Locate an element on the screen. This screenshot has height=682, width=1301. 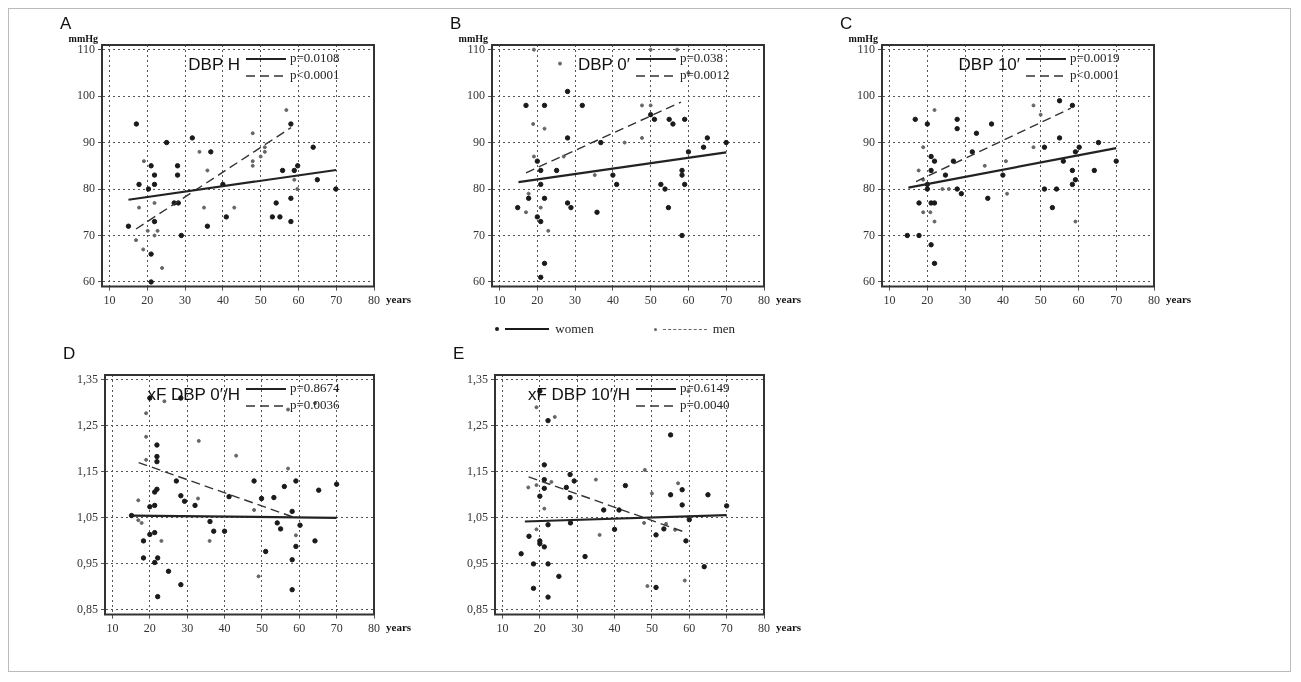
legend-label: p=0.0036 is located at coordinates (315, 405).